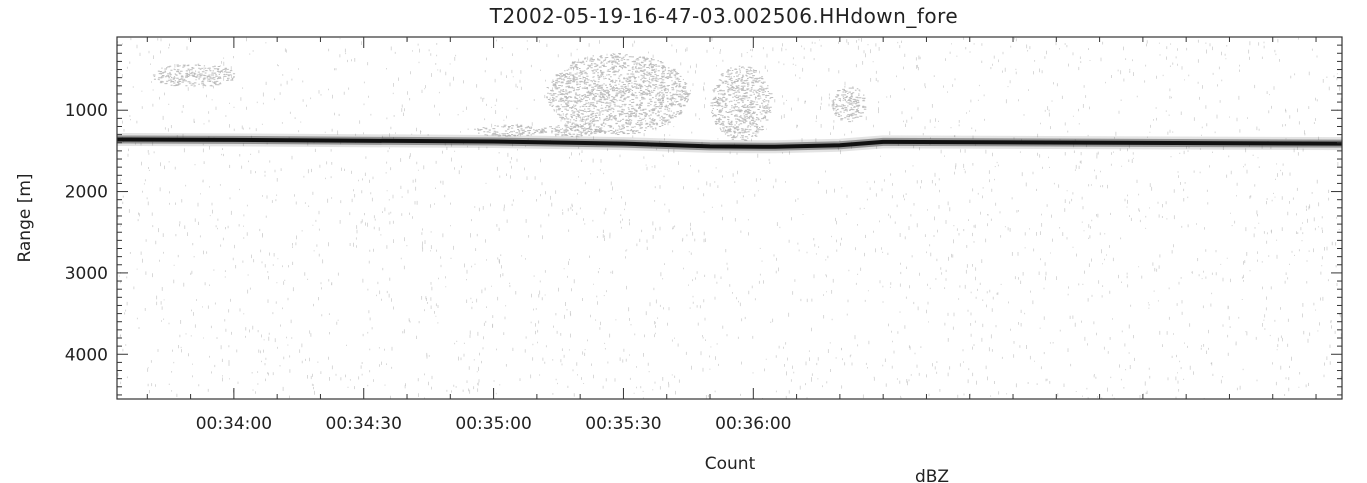 The image size is (1367, 483). I want to click on x-tick-label: 00:34:00, so click(234, 424).